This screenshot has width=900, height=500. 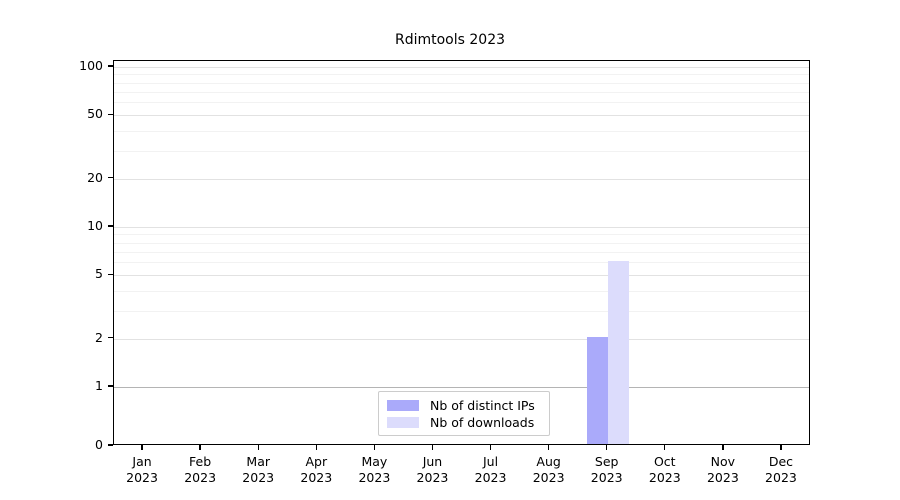 I want to click on x-tick-month: Sep, so click(x=606, y=461).